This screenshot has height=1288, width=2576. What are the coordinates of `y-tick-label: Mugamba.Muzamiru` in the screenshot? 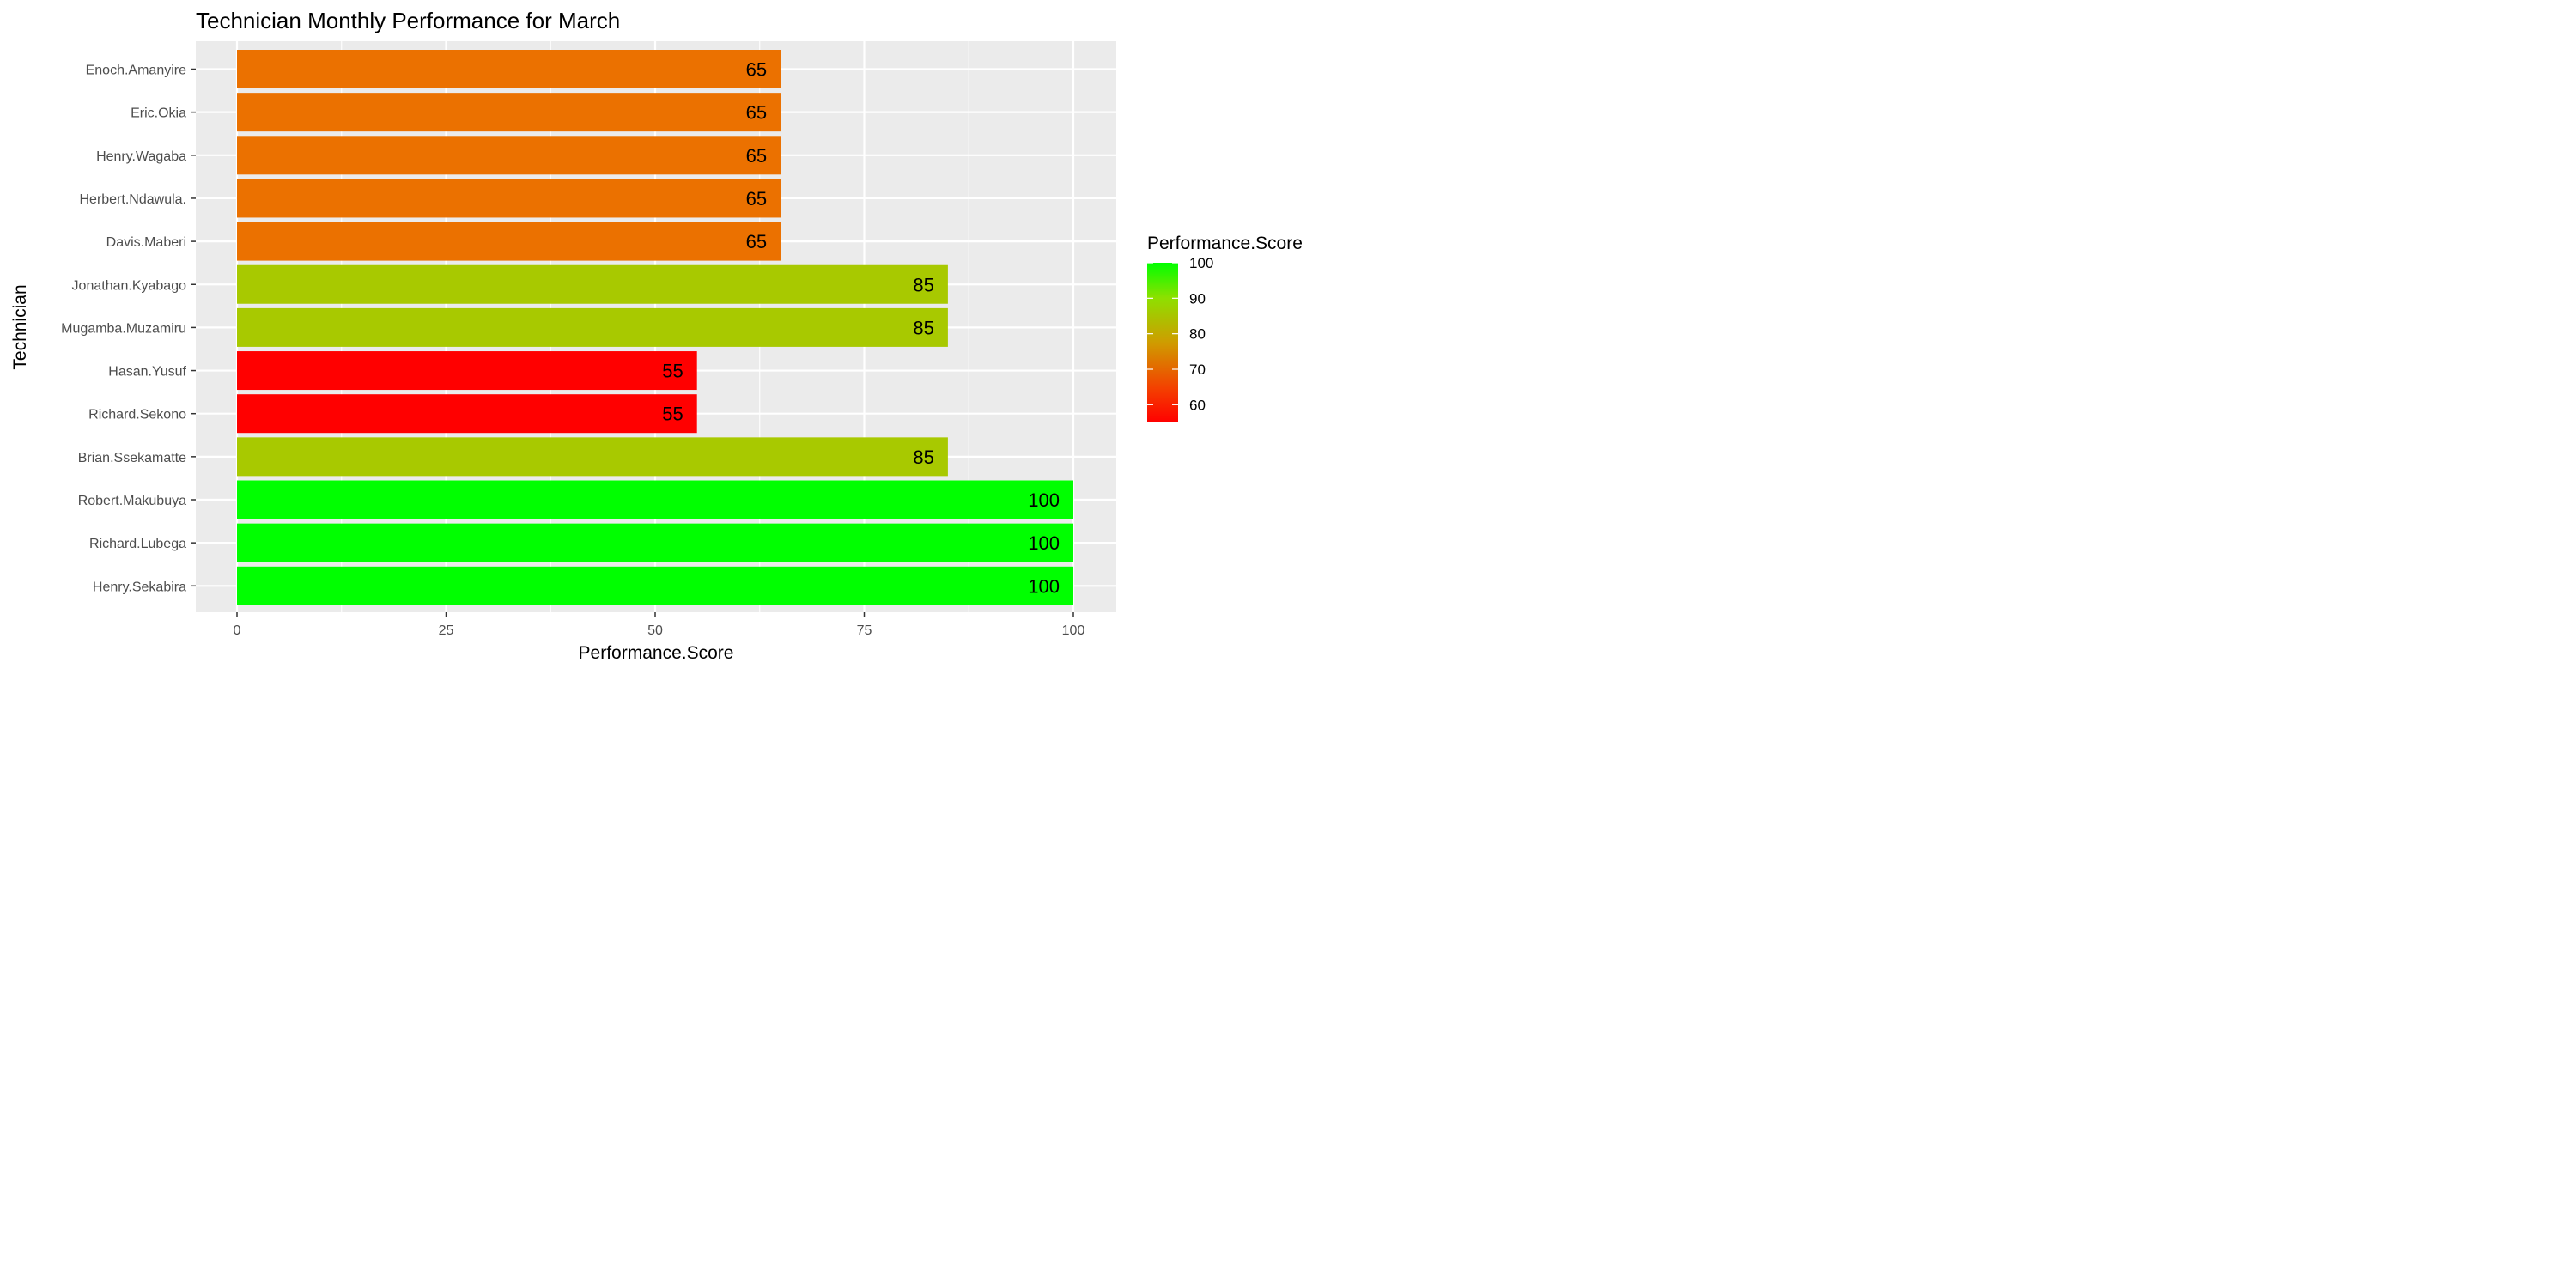 It's located at (123, 328).